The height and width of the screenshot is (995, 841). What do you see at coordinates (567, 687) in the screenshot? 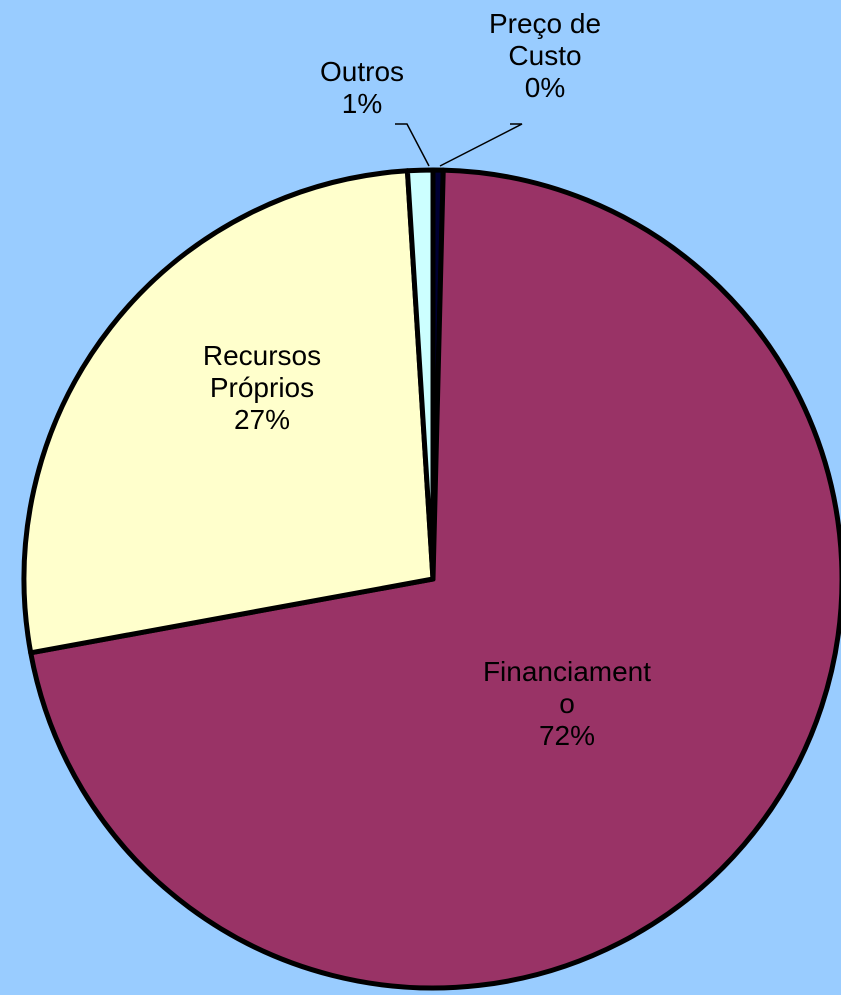
I see `category-label: Financiamento` at bounding box center [567, 687].